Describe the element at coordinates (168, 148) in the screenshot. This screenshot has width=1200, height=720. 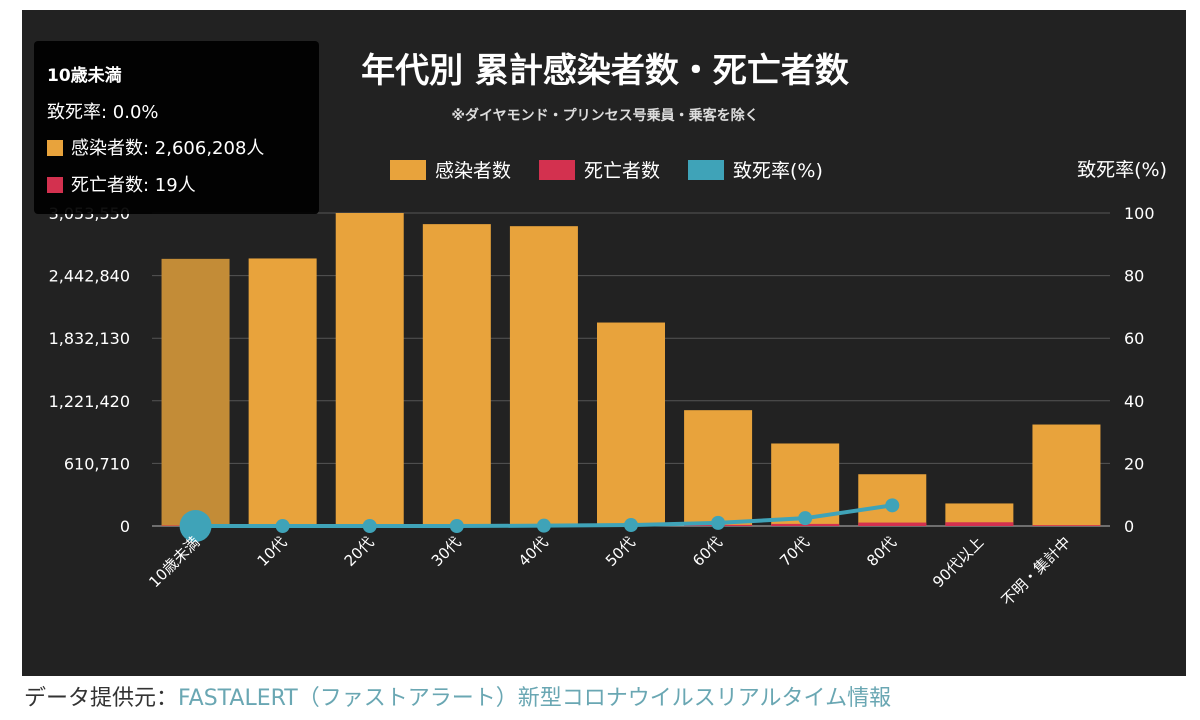
I see `tooltip-infected: 感染者数: 2,606,208人` at that location.